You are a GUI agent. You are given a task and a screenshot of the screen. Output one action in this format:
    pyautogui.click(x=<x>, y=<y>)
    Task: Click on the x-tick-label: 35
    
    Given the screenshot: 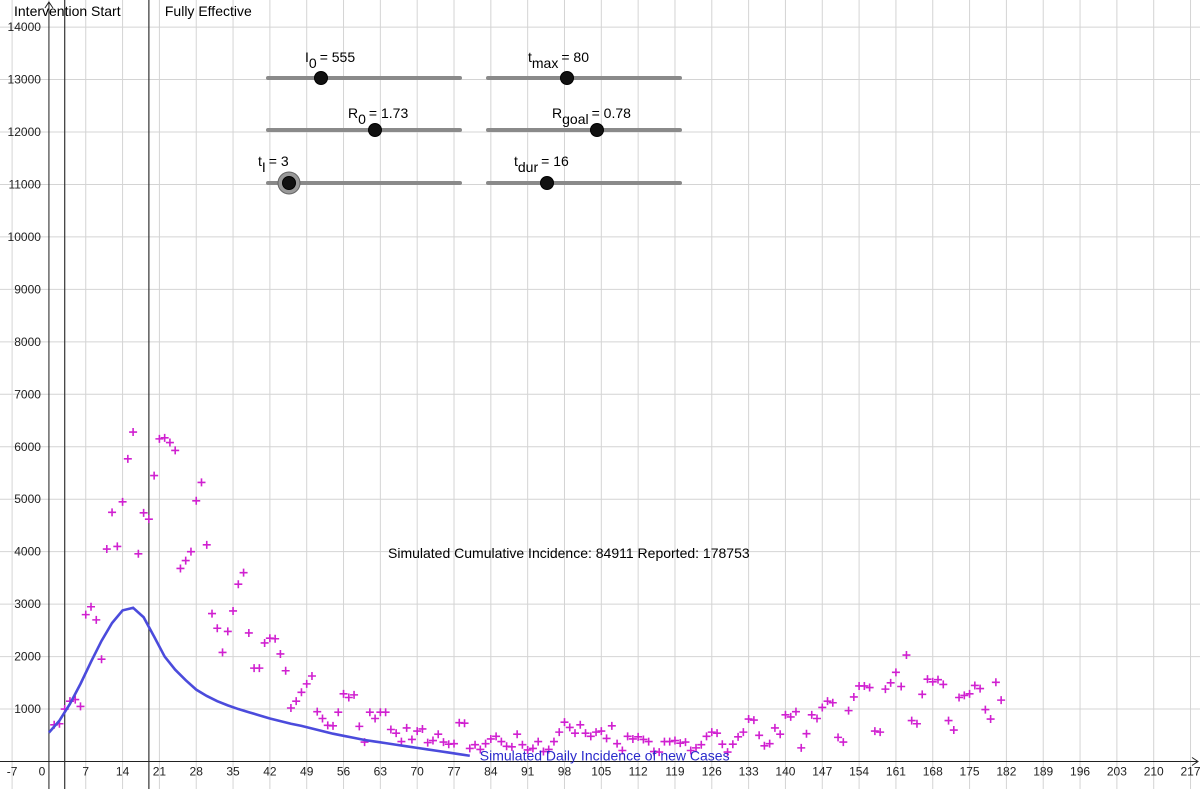 What is the action you would take?
    pyautogui.click(x=233, y=772)
    